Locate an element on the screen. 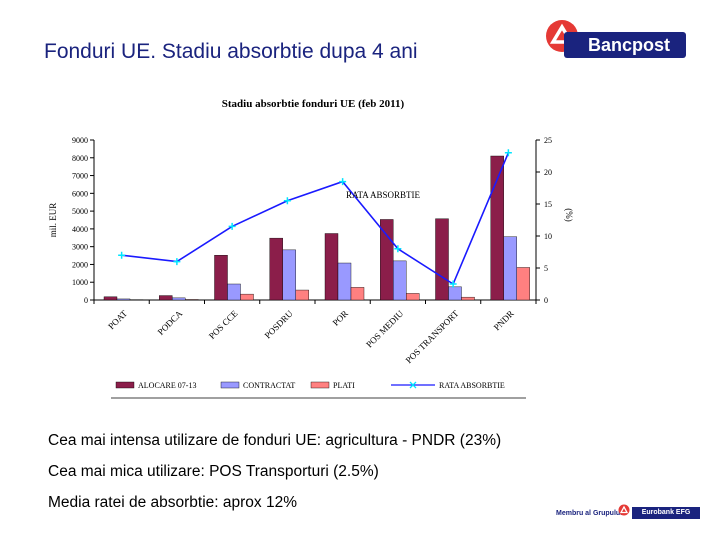 The width and height of the screenshot is (720, 540). chart-rate-line is located at coordinates (315, 218).